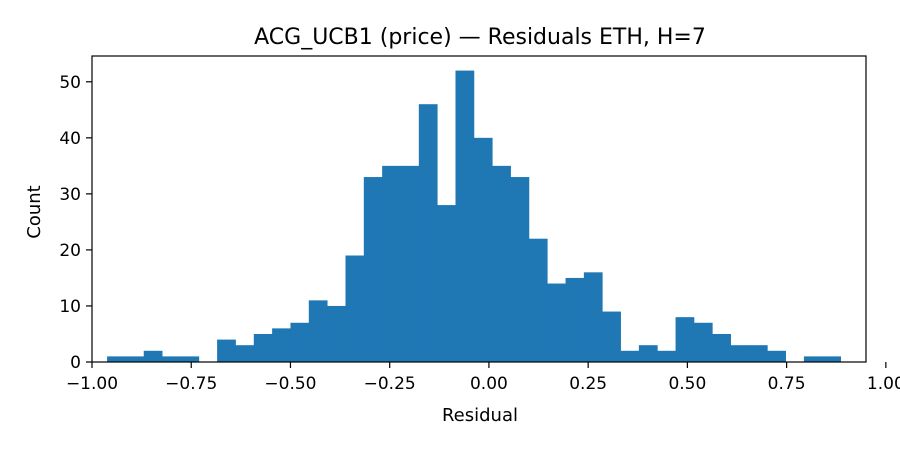 The width and height of the screenshot is (900, 454). I want to click on y-axis-label: Count, so click(34, 211).